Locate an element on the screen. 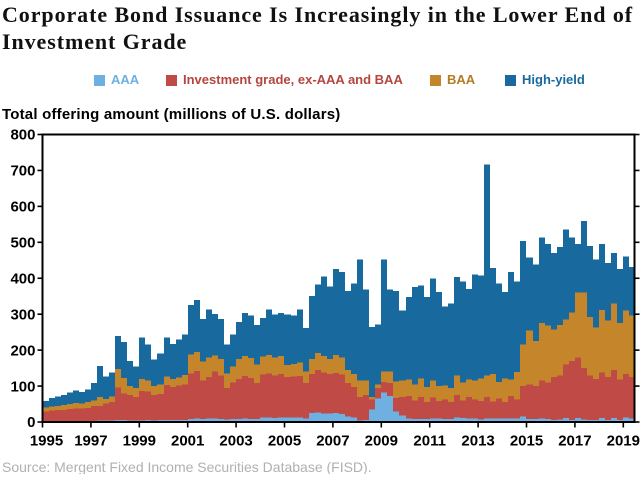 The image size is (640, 480). svg-text: 2009 is located at coordinates (381, 441).